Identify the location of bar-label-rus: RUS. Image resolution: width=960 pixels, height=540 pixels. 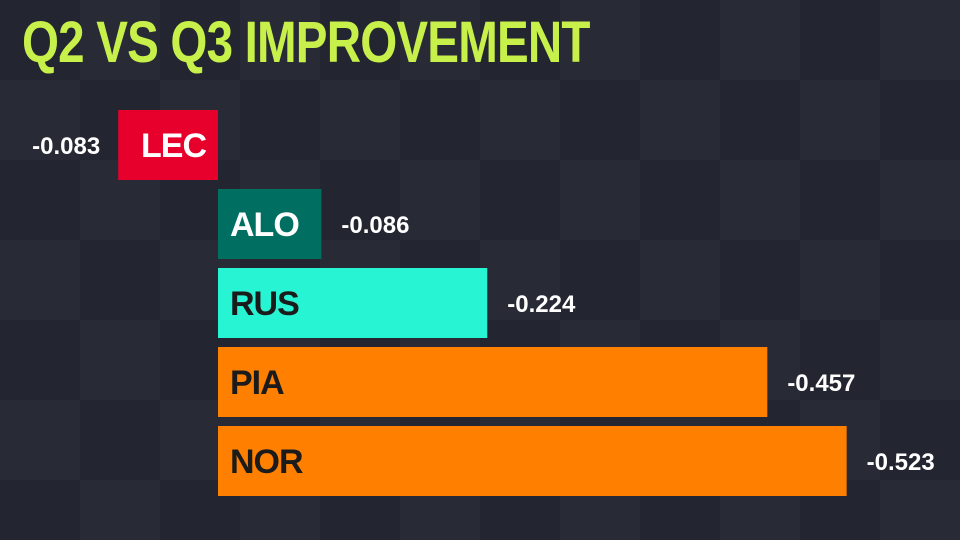
(264, 304).